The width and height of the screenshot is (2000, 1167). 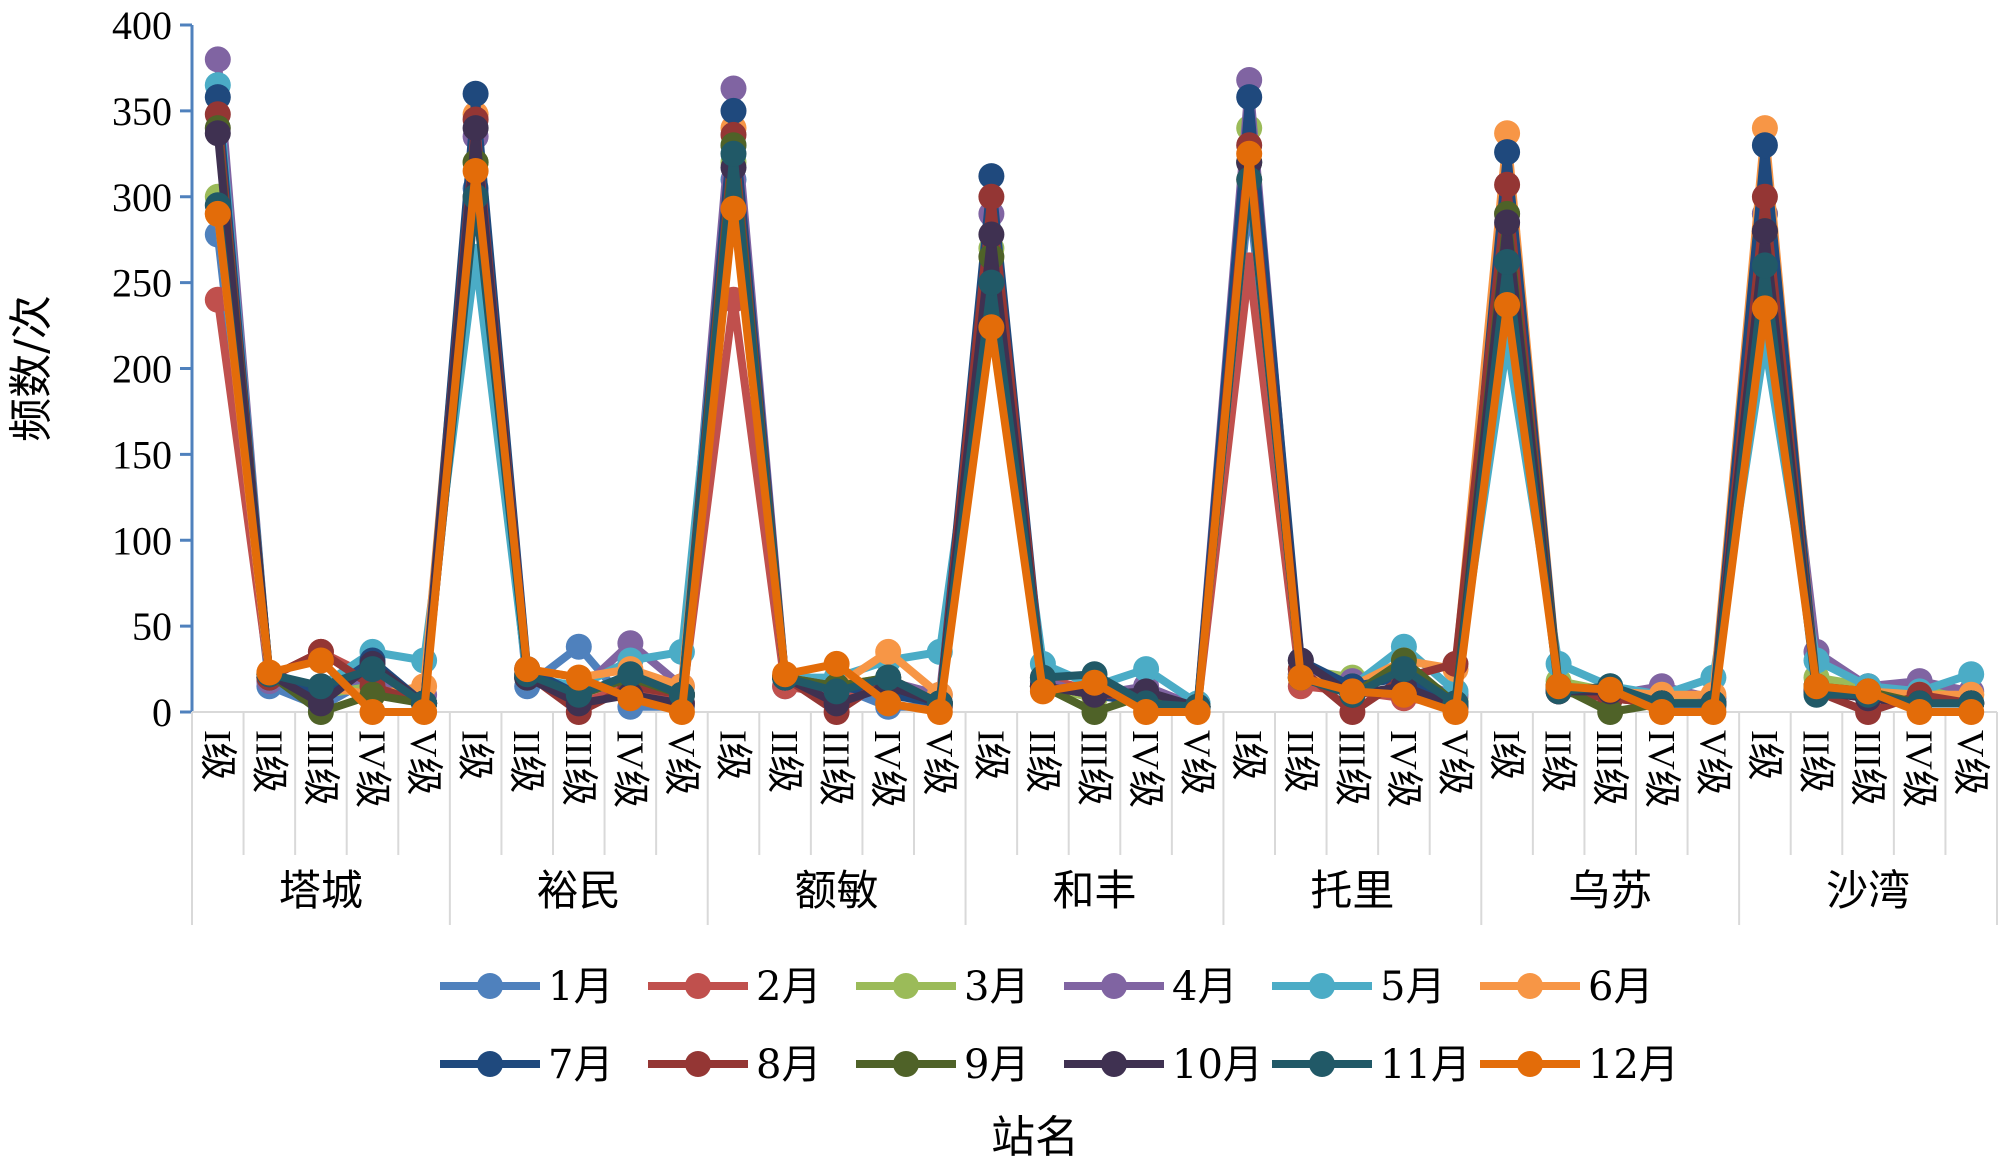 What do you see at coordinates (837, 890) in the screenshot?
I see `group-label: 额敏` at bounding box center [837, 890].